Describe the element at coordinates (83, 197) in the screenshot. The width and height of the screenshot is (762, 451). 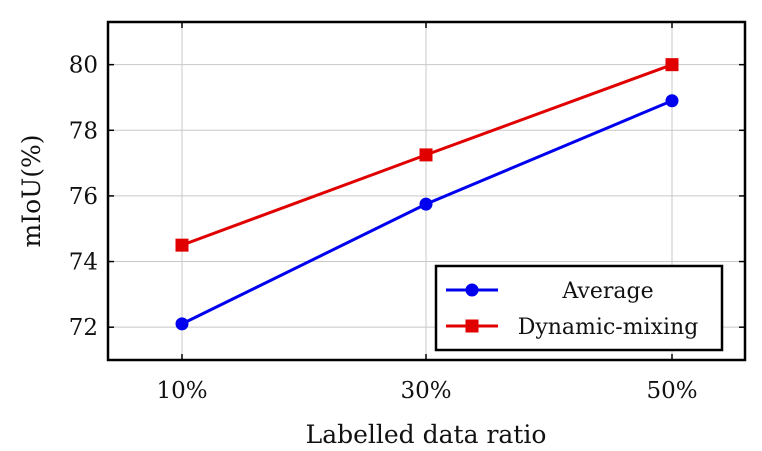
I see `y-tick-label: 76` at that location.